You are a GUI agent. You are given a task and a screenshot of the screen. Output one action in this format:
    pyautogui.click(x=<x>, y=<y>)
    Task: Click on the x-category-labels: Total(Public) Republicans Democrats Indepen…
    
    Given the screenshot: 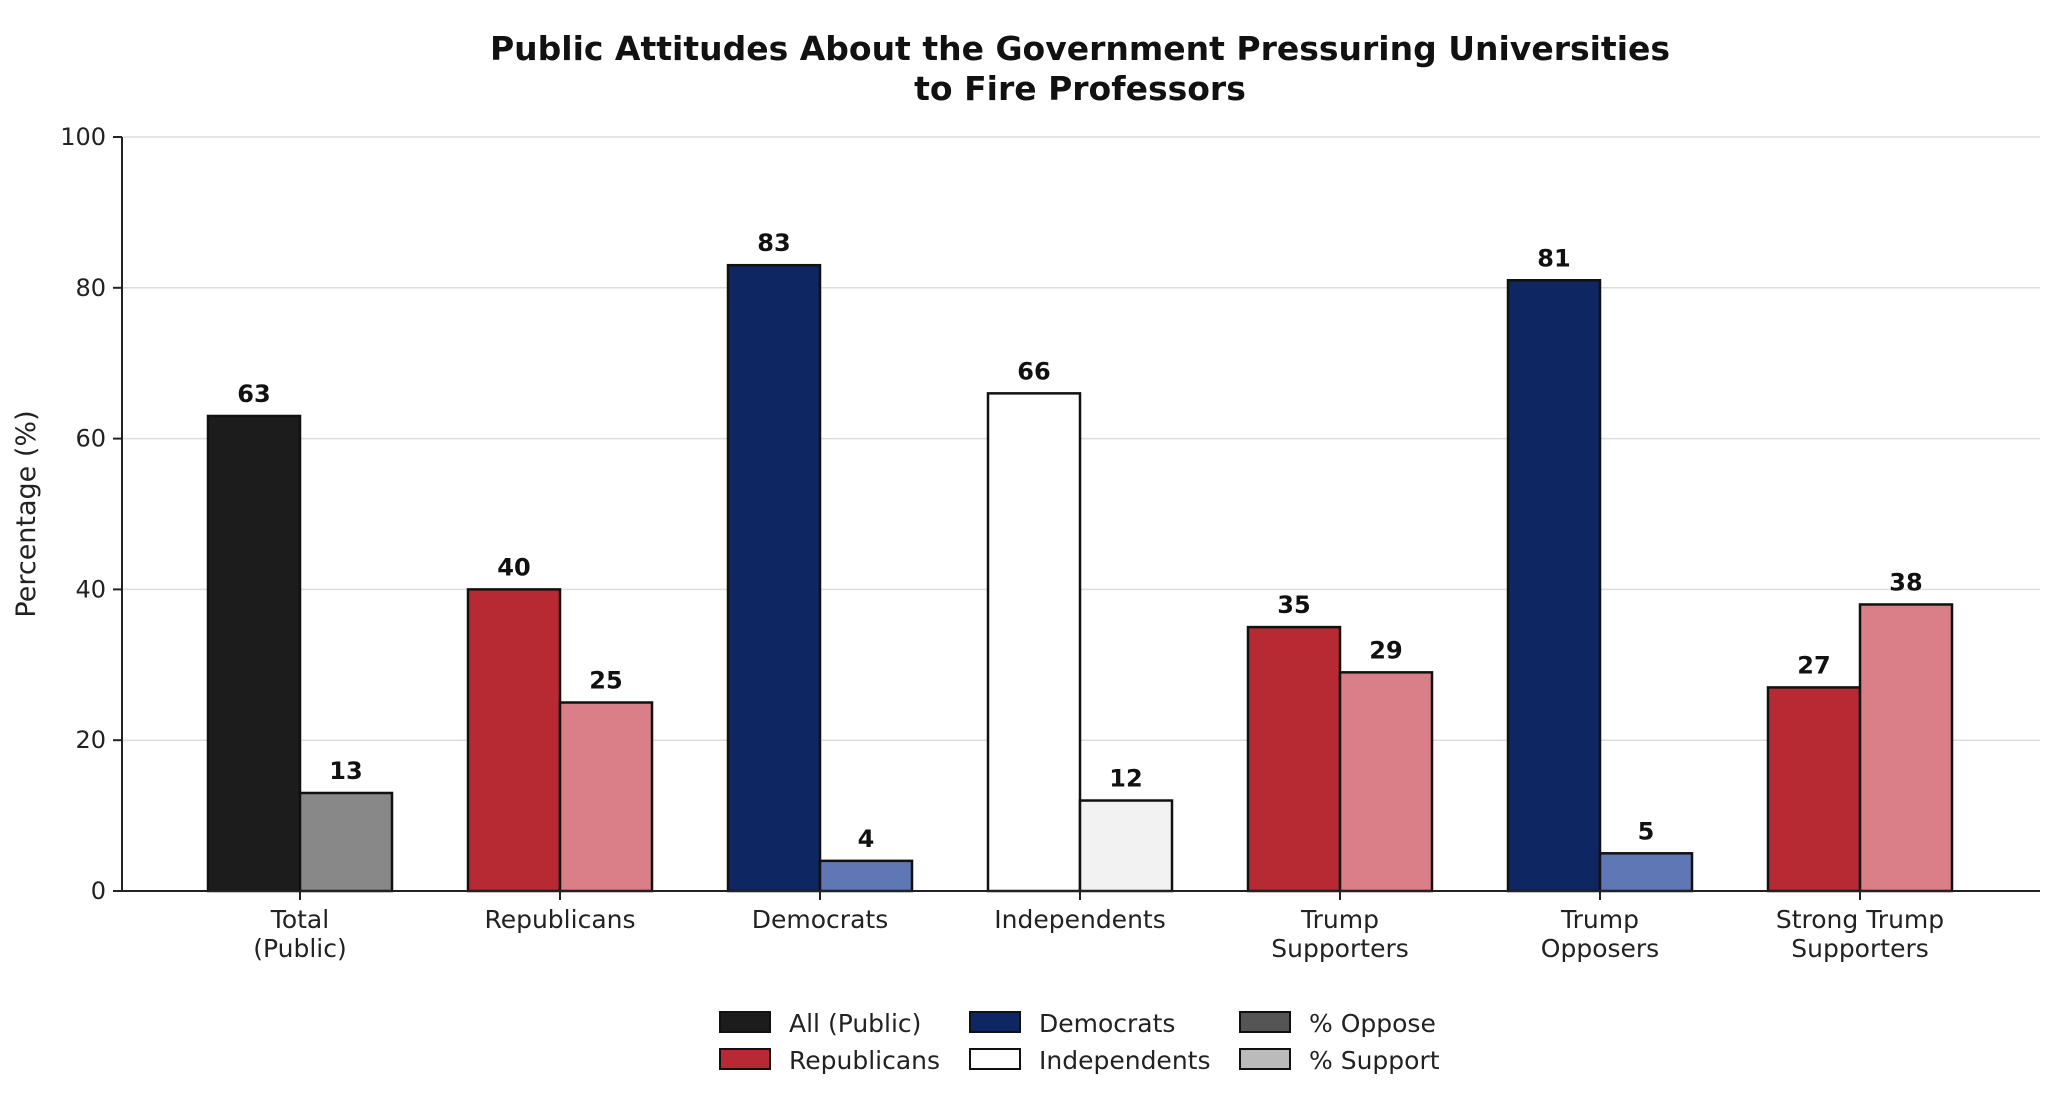 What is the action you would take?
    pyautogui.click(x=1098, y=934)
    